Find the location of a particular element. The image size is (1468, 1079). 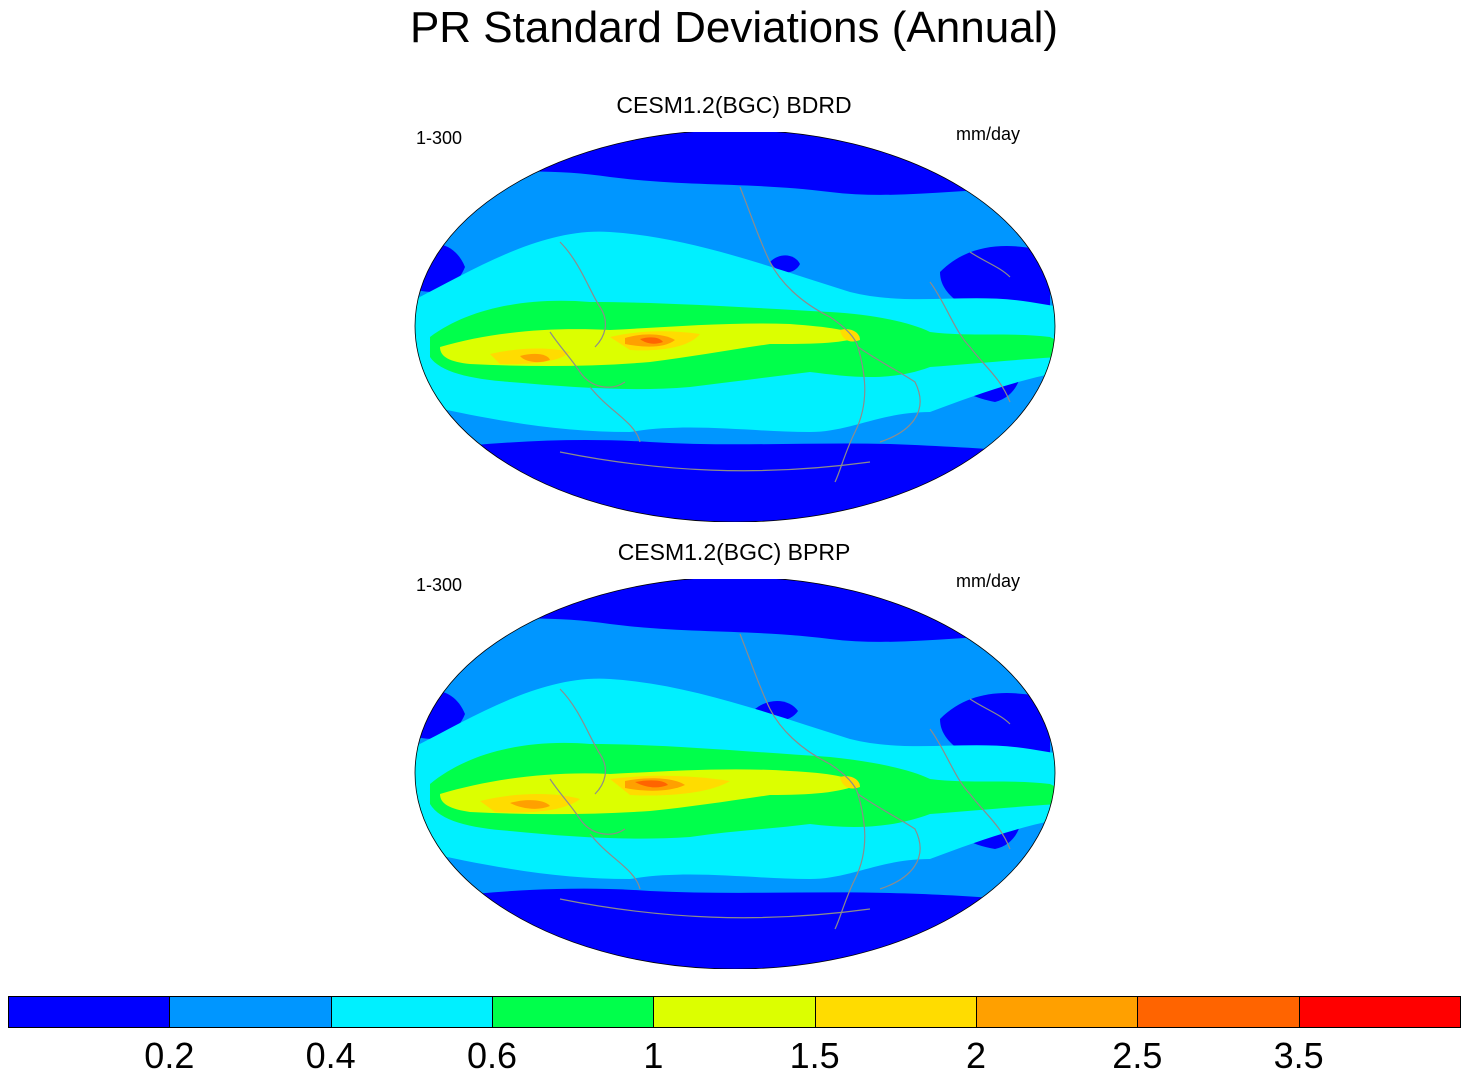

colorbar-tick-label: 1 is located at coordinates (653, 1055).